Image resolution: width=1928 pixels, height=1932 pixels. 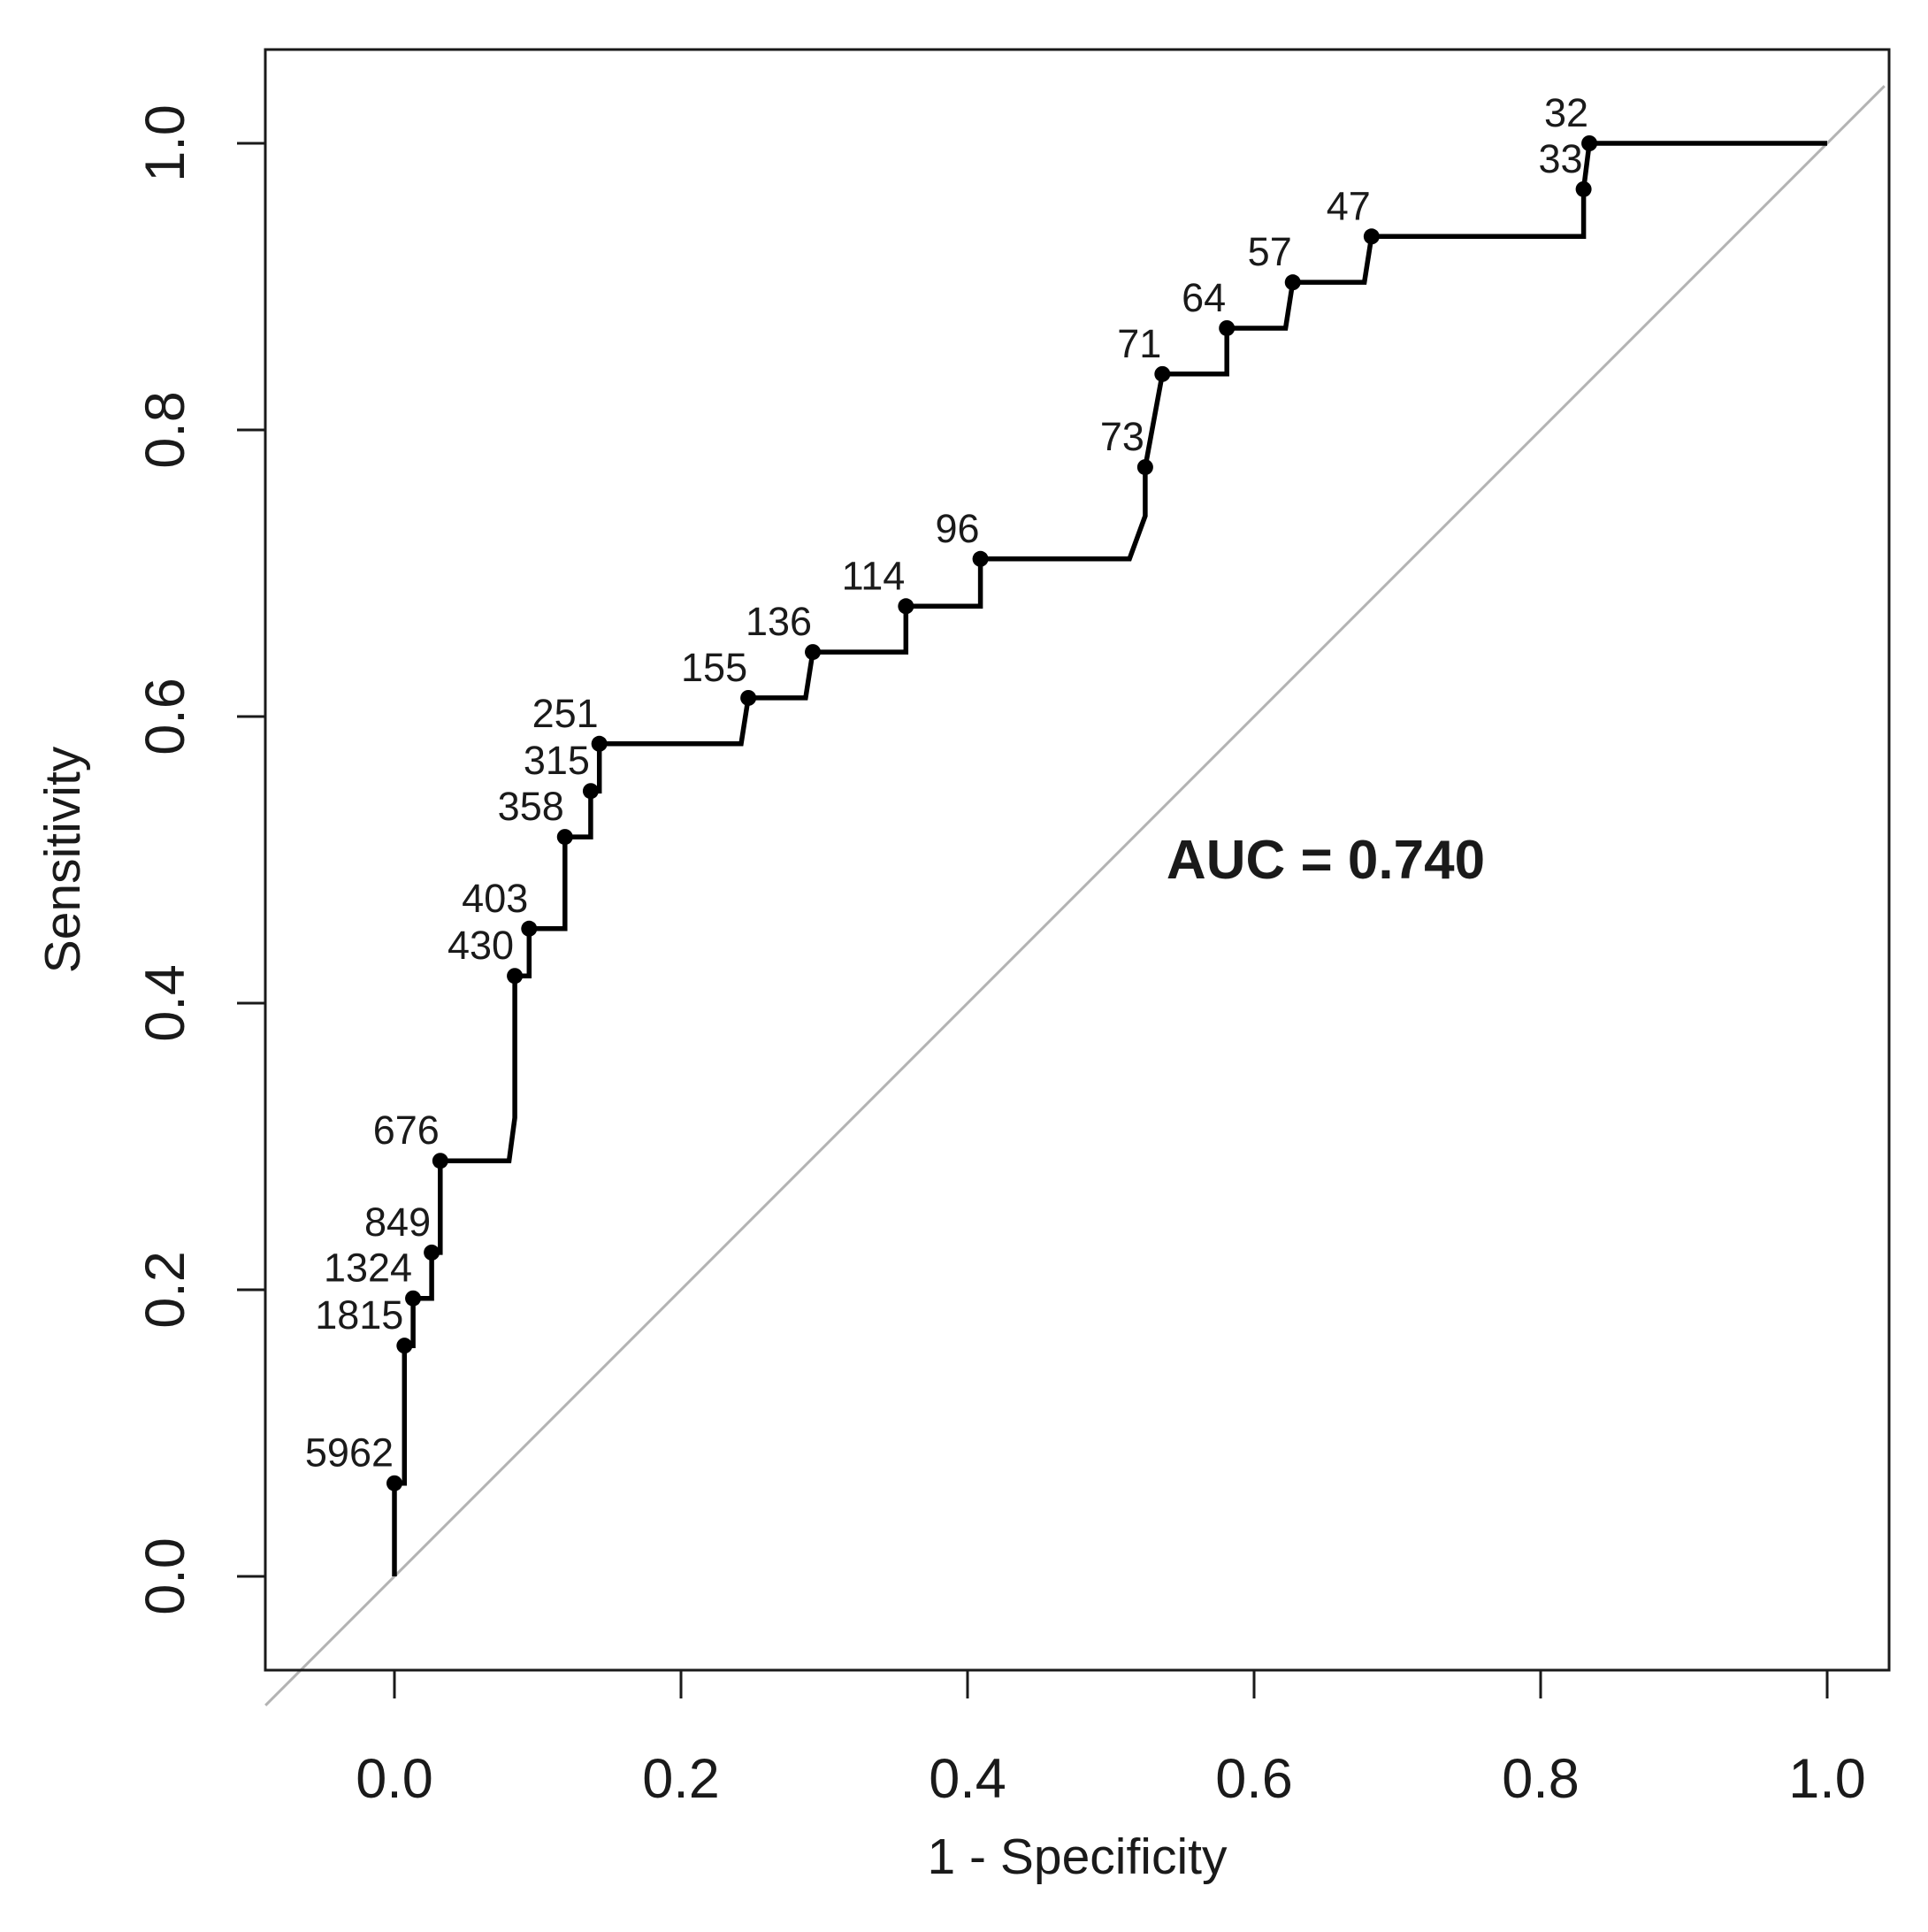 I want to click on threshold-label: 1324, so click(x=368, y=1268).